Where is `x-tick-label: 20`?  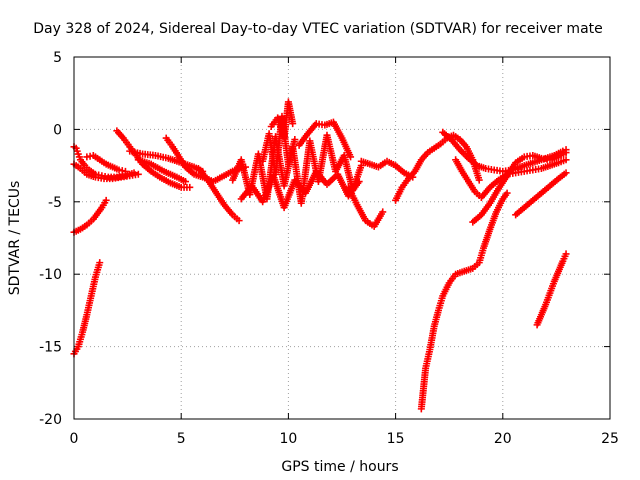
x-tick-label: 20 is located at coordinates (503, 439).